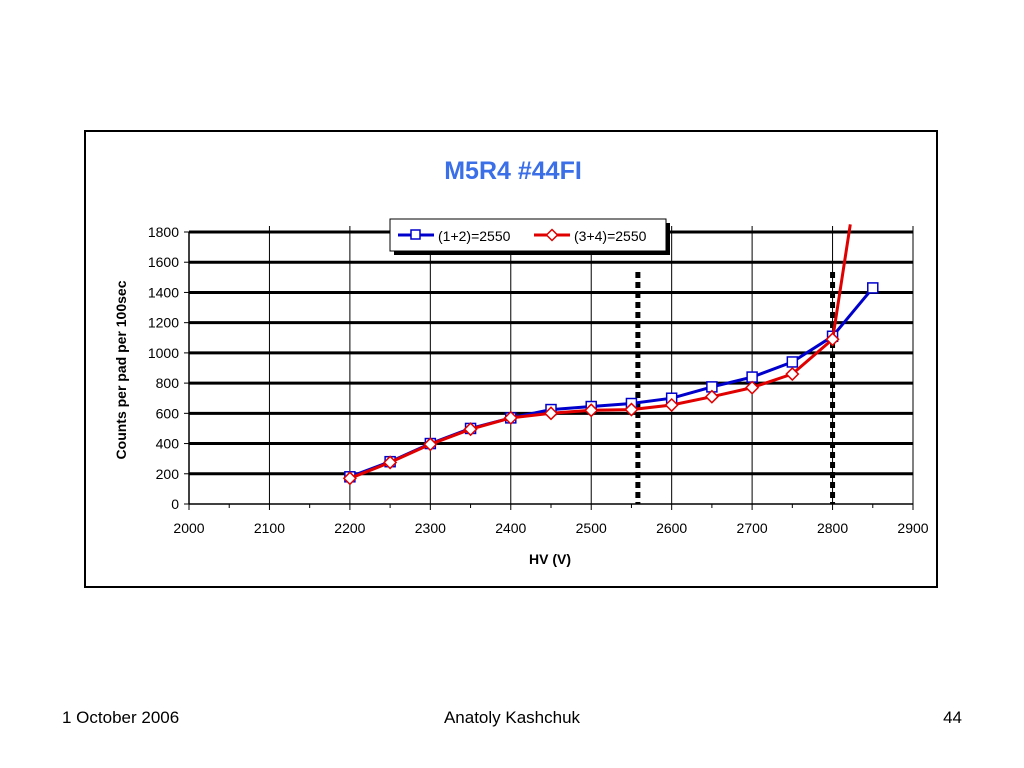 The height and width of the screenshot is (768, 1024). I want to click on x-tick-label: 2700, so click(752, 528).